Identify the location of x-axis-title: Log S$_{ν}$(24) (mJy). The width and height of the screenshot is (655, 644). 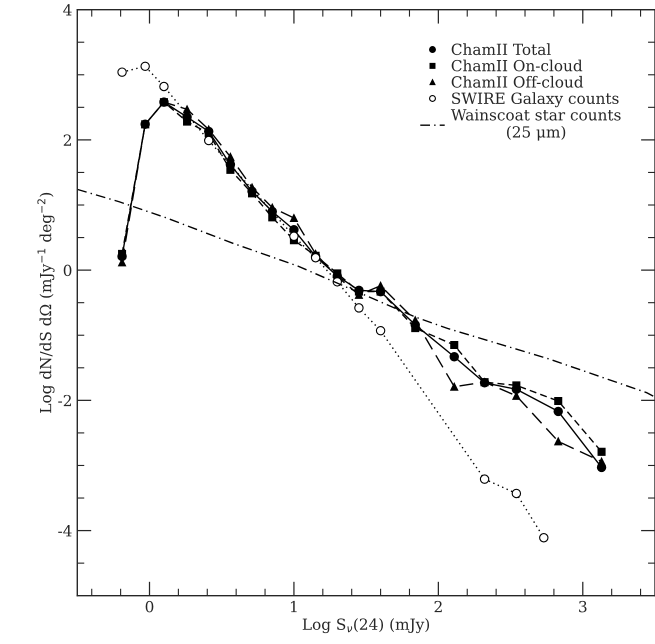
(366, 626).